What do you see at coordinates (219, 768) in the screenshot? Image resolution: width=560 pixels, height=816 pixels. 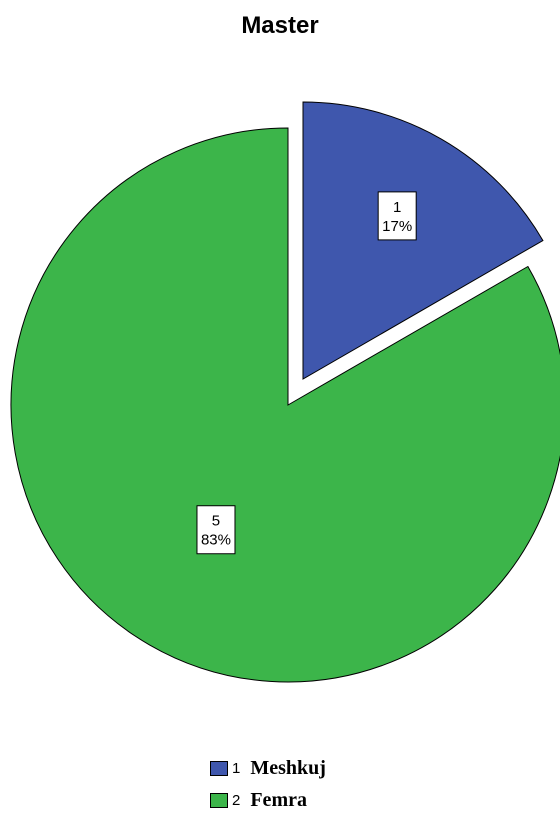 I see `legend-swatch-meshkuj` at bounding box center [219, 768].